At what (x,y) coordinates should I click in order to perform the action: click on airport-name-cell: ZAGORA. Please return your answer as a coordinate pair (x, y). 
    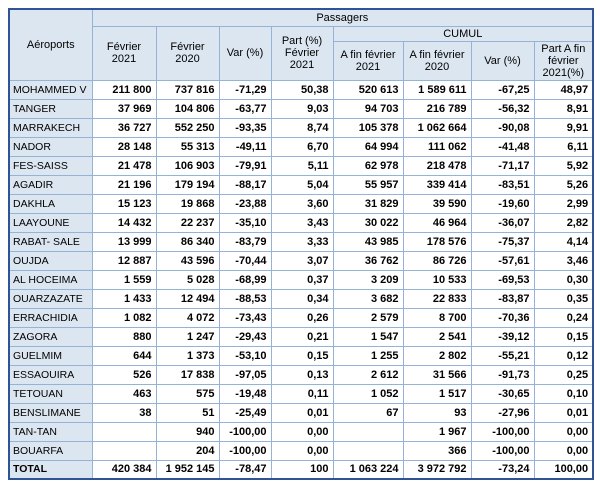
    Looking at the image, I should click on (50, 336).